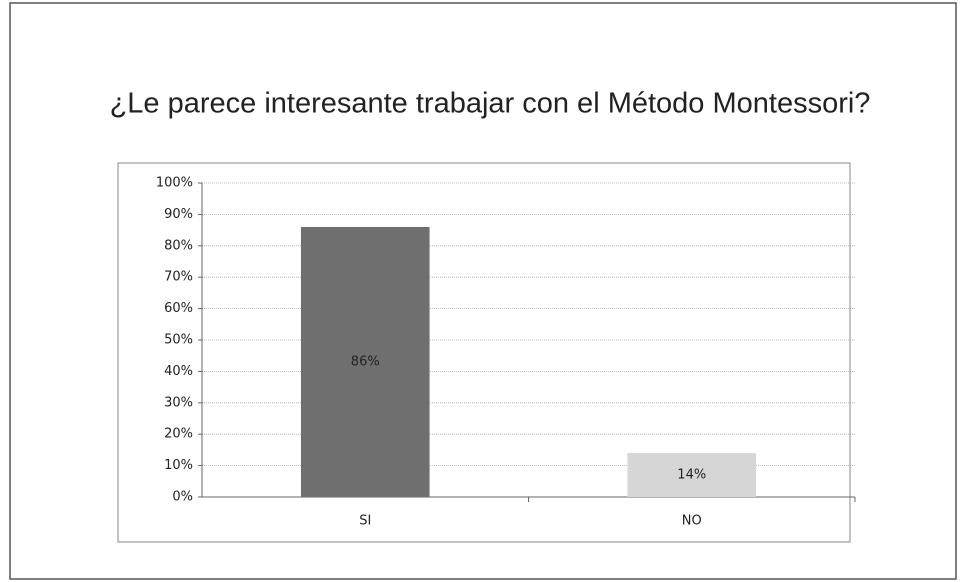 This screenshot has height=582, width=960. I want to click on y-tick-label: 80%, so click(178, 245).